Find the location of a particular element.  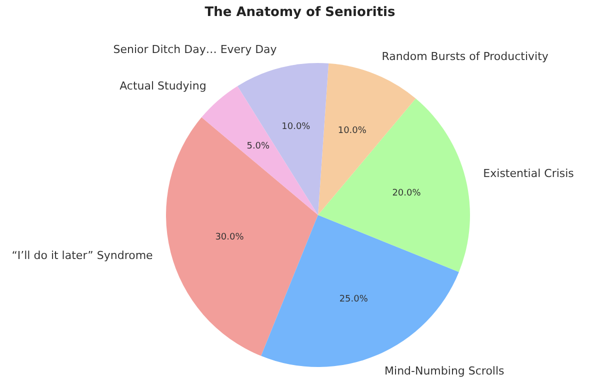

data-label: 20.0% is located at coordinates (407, 193).